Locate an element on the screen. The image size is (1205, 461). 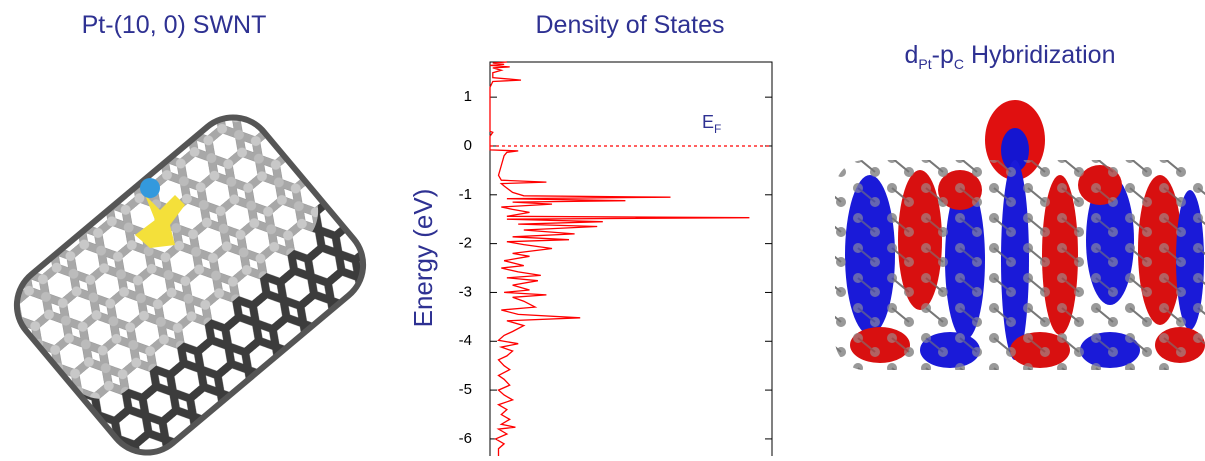
annotation-subscript: F is located at coordinates (717, 129).